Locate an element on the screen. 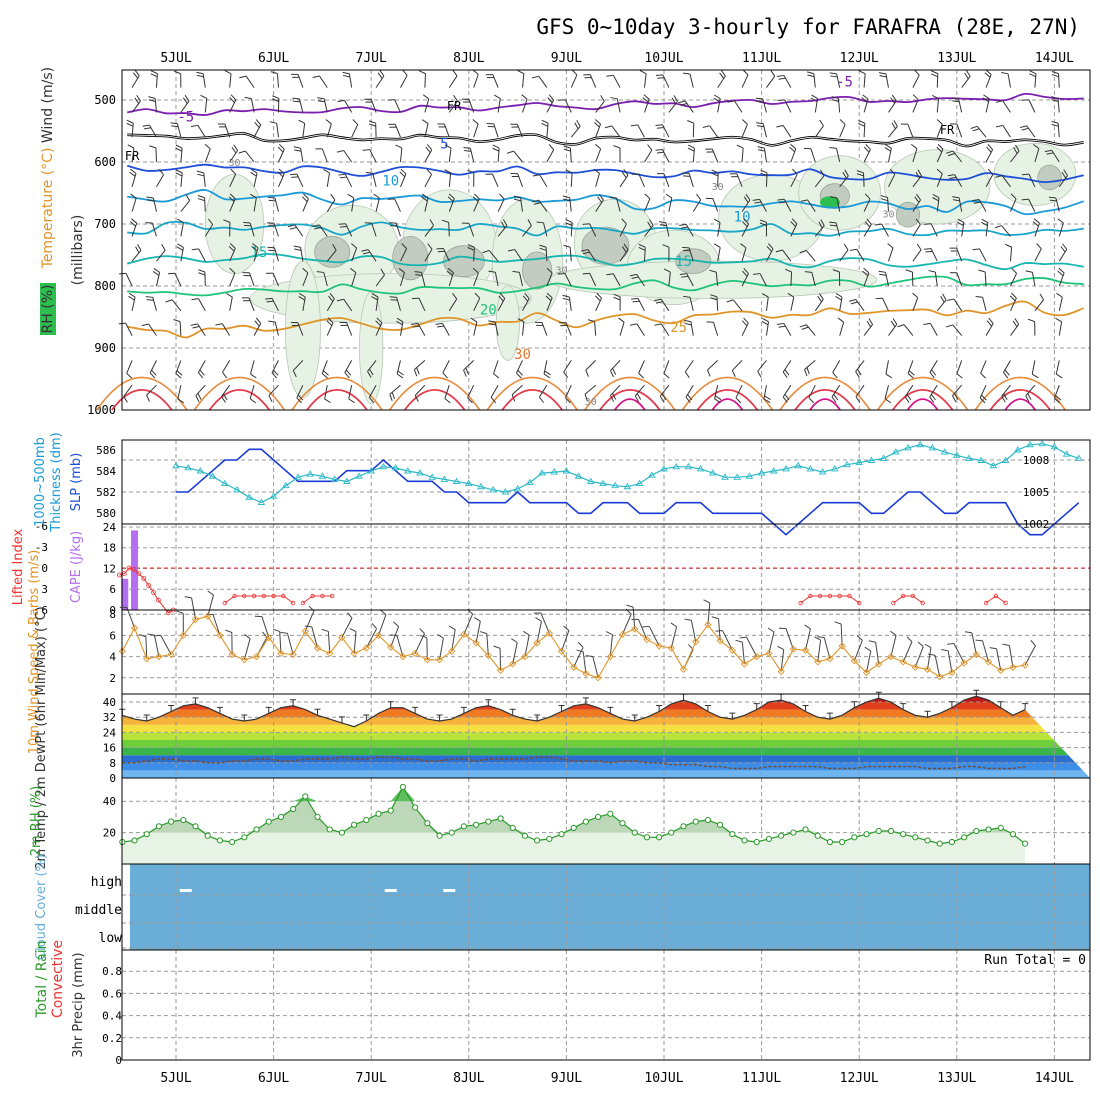 This screenshot has height=1100, width=1100. isotherm-label: 25 is located at coordinates (678, 328).